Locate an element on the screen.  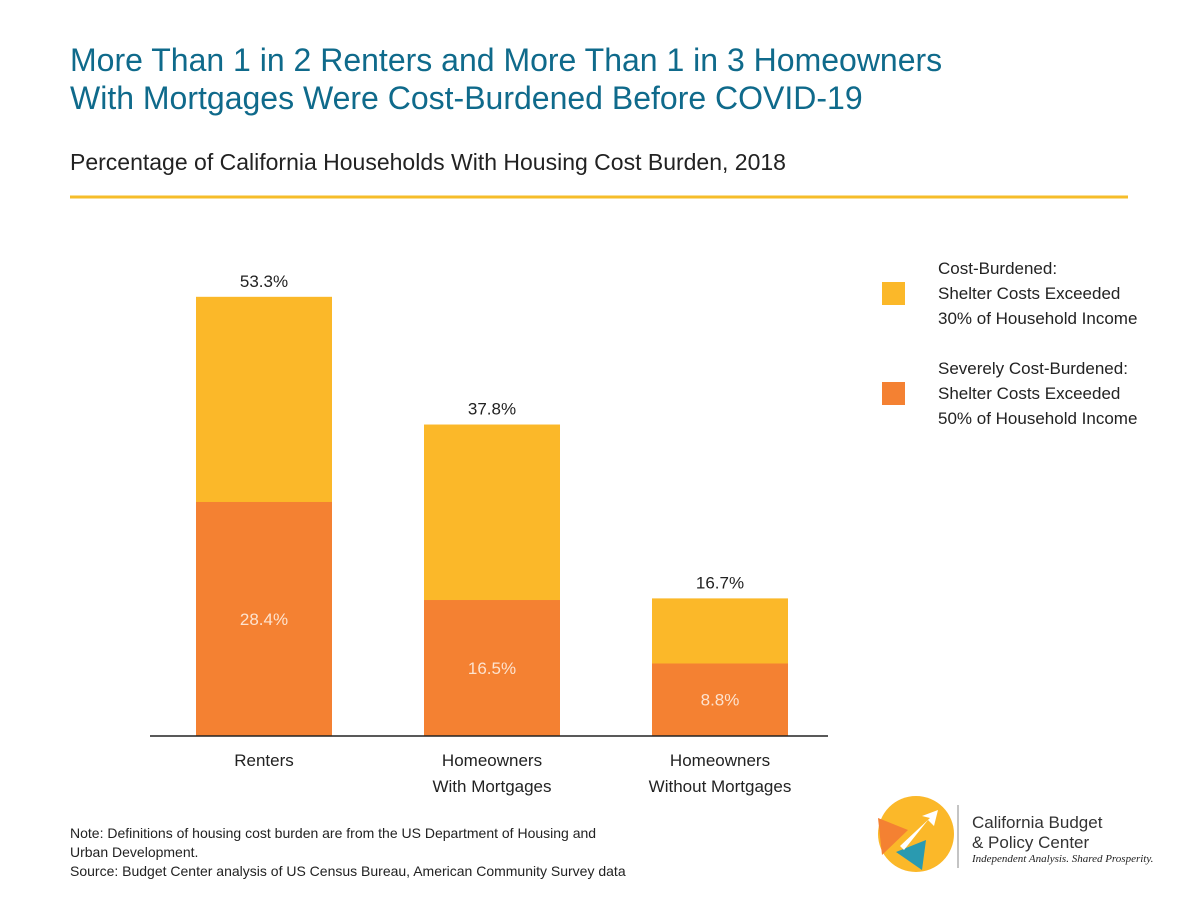
x-tick-label: Homeowners Without Mortgages is located at coordinates (720, 773).